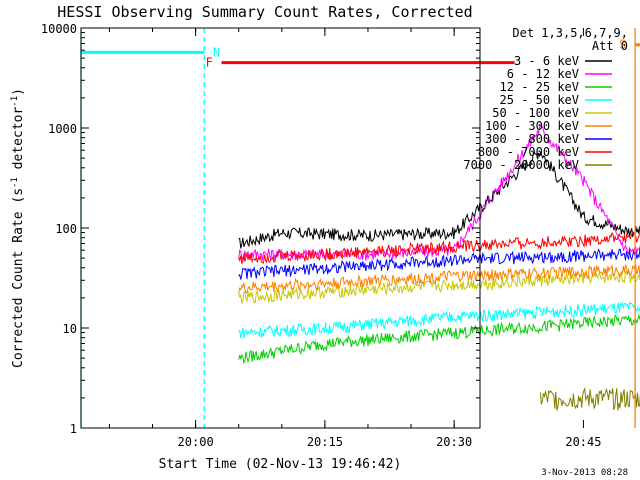  I want to click on x-tick-label: 20:30, so click(454, 442).